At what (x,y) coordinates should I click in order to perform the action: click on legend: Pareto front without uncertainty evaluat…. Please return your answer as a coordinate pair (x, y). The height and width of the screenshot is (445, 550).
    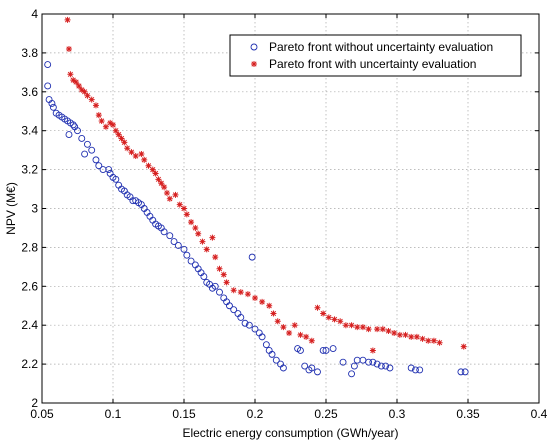
    Looking at the image, I should click on (375, 55).